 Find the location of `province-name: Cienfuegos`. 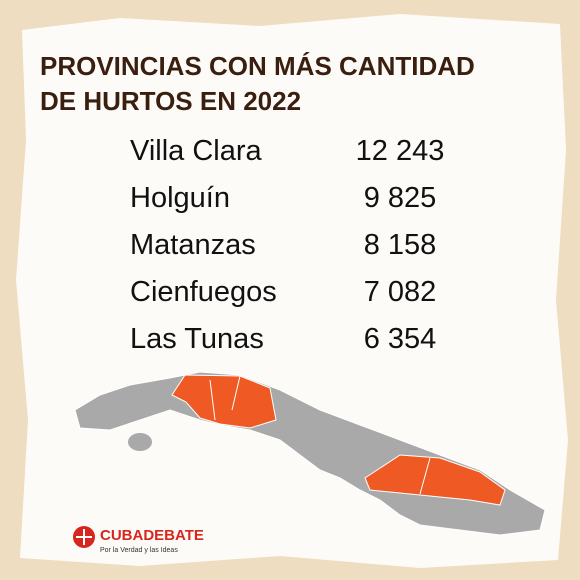

province-name: Cienfuegos is located at coordinates (203, 292).